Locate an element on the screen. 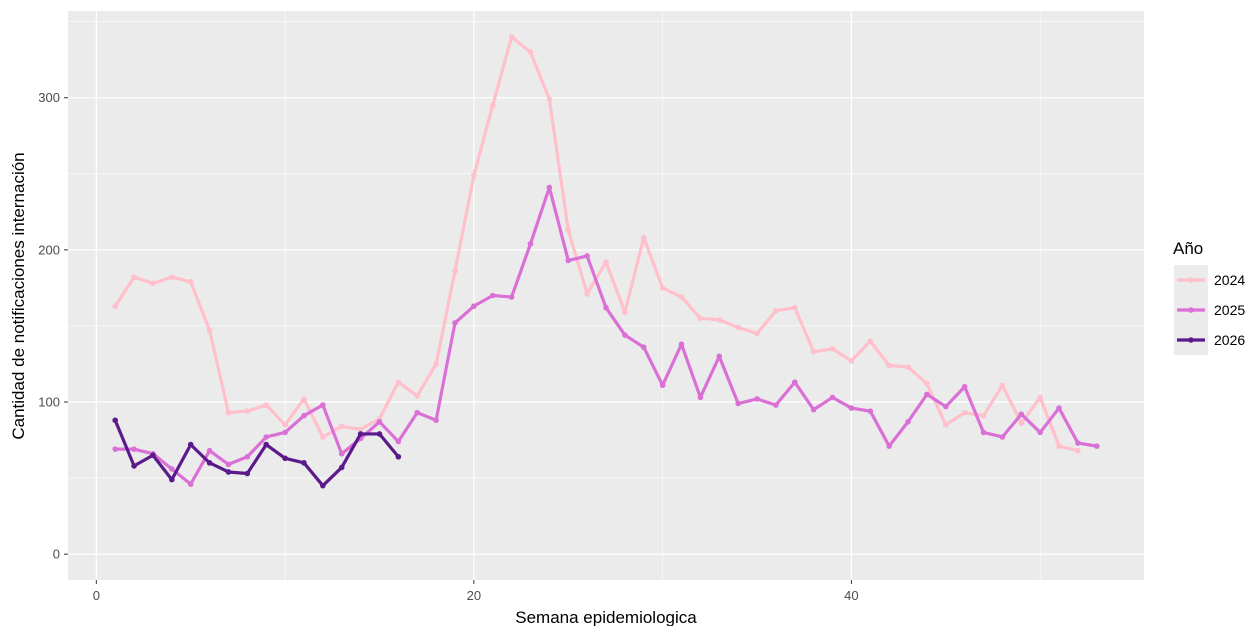  legend-items: 2024 2025 2026 is located at coordinates (1209, 310).